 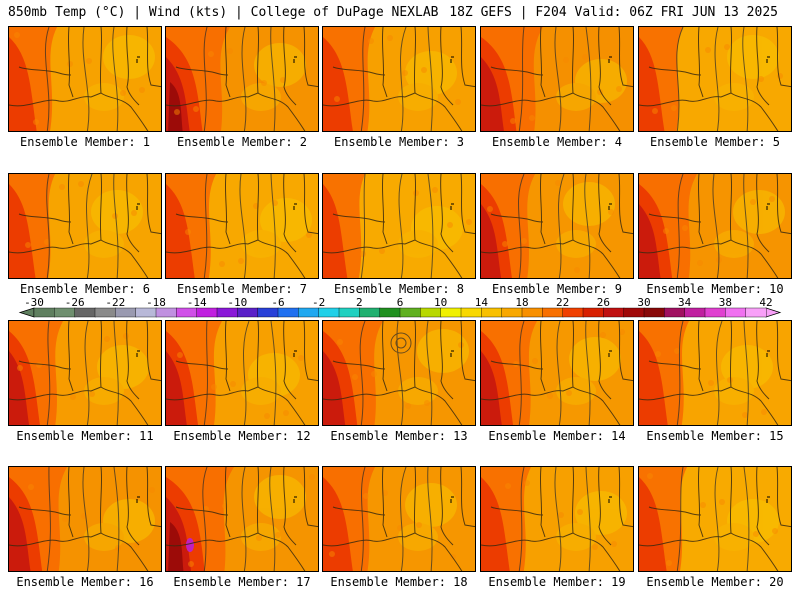 What do you see at coordinates (85, 436) in the screenshot?
I see `ensemble-member-label: Ensemble Member: 11` at bounding box center [85, 436].